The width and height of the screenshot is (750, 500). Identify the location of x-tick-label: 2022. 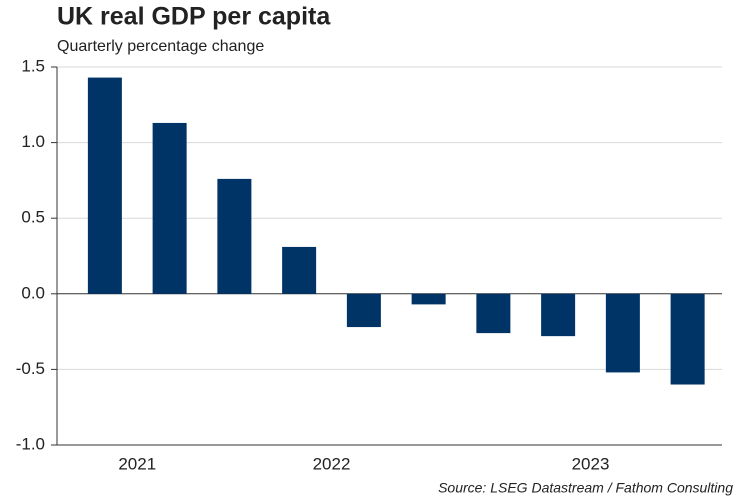
(332, 463).